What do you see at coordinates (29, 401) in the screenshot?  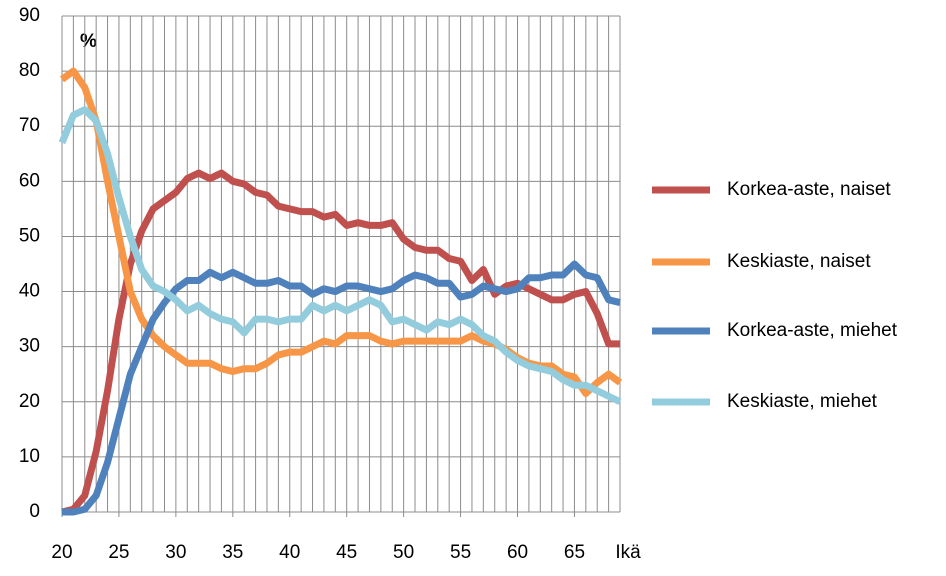 I see `y-tick-label: 20` at bounding box center [29, 401].